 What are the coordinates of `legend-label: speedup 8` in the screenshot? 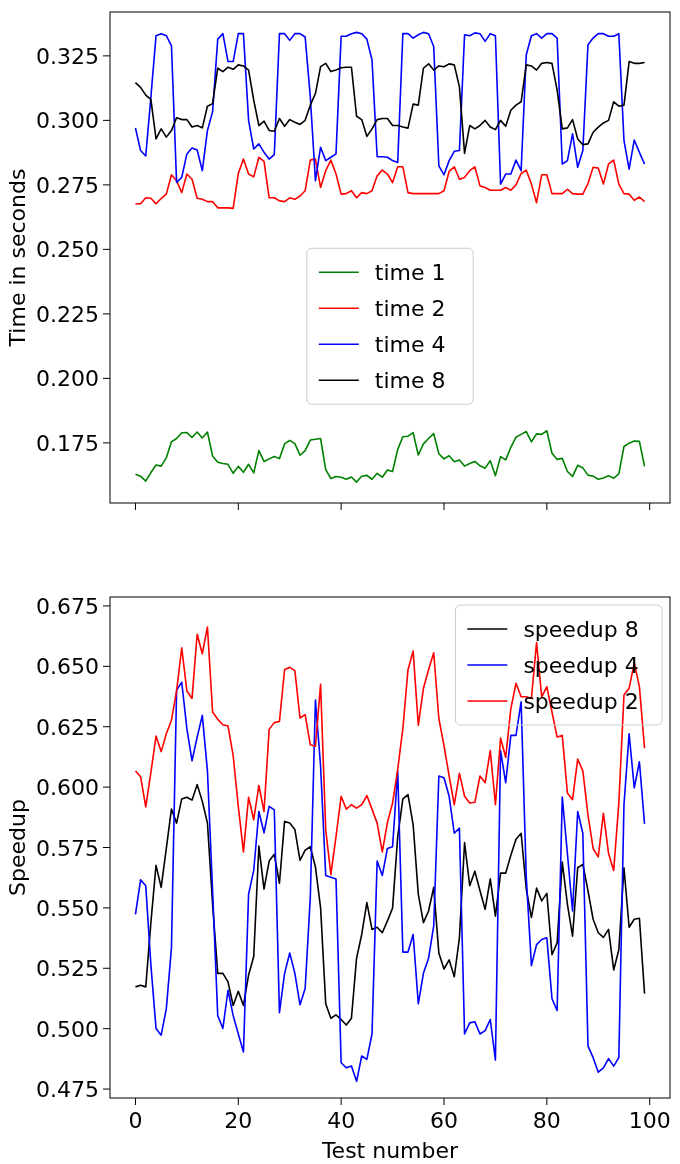 It's located at (581, 629).